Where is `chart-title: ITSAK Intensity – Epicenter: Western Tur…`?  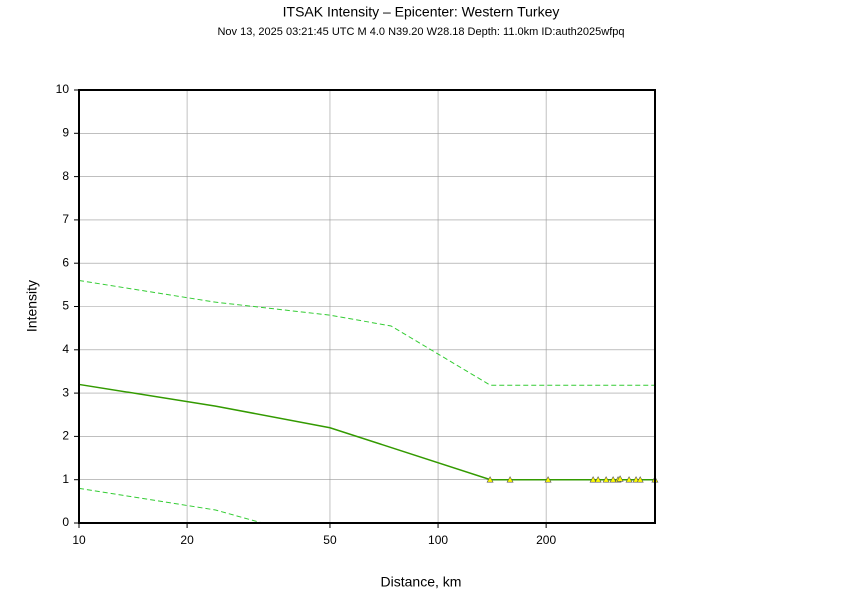 chart-title: ITSAK Intensity – Epicenter: Western Tur… is located at coordinates (421, 12).